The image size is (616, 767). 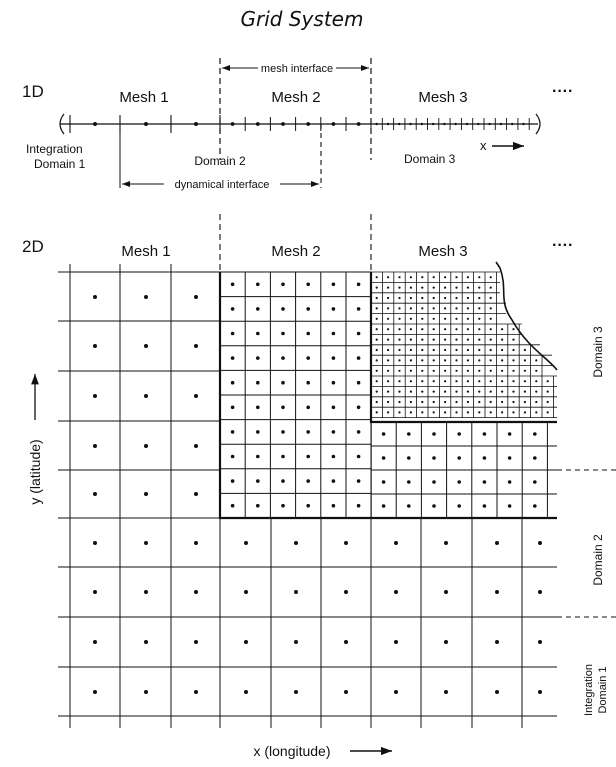 What do you see at coordinates (299, 124) in the screenshot?
I see `one-d-ticks` at bounding box center [299, 124].